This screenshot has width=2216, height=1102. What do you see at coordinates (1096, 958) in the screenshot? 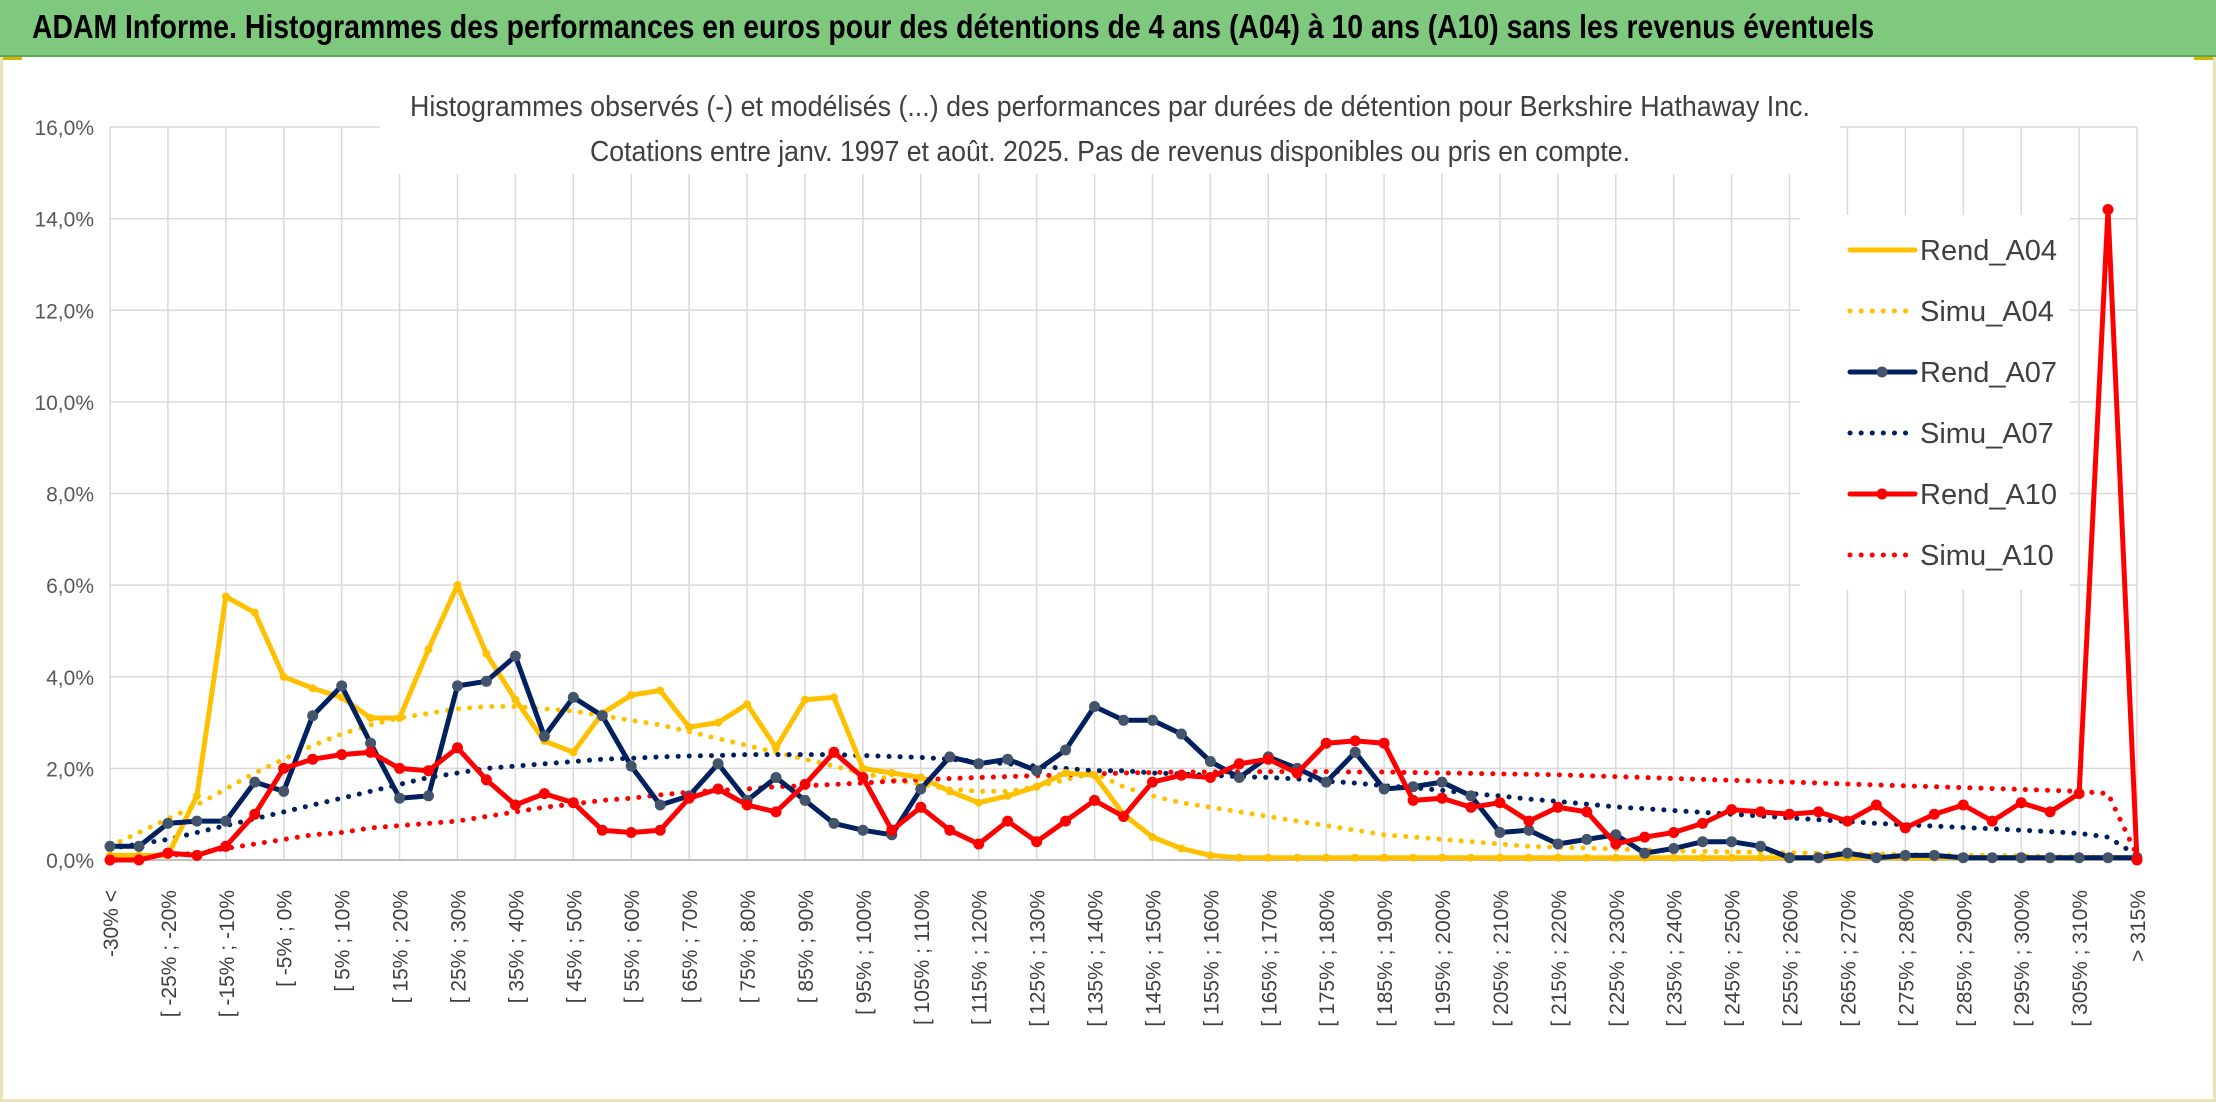
I see `x-tick-label: [ 135% ; 140%` at bounding box center [1096, 958].